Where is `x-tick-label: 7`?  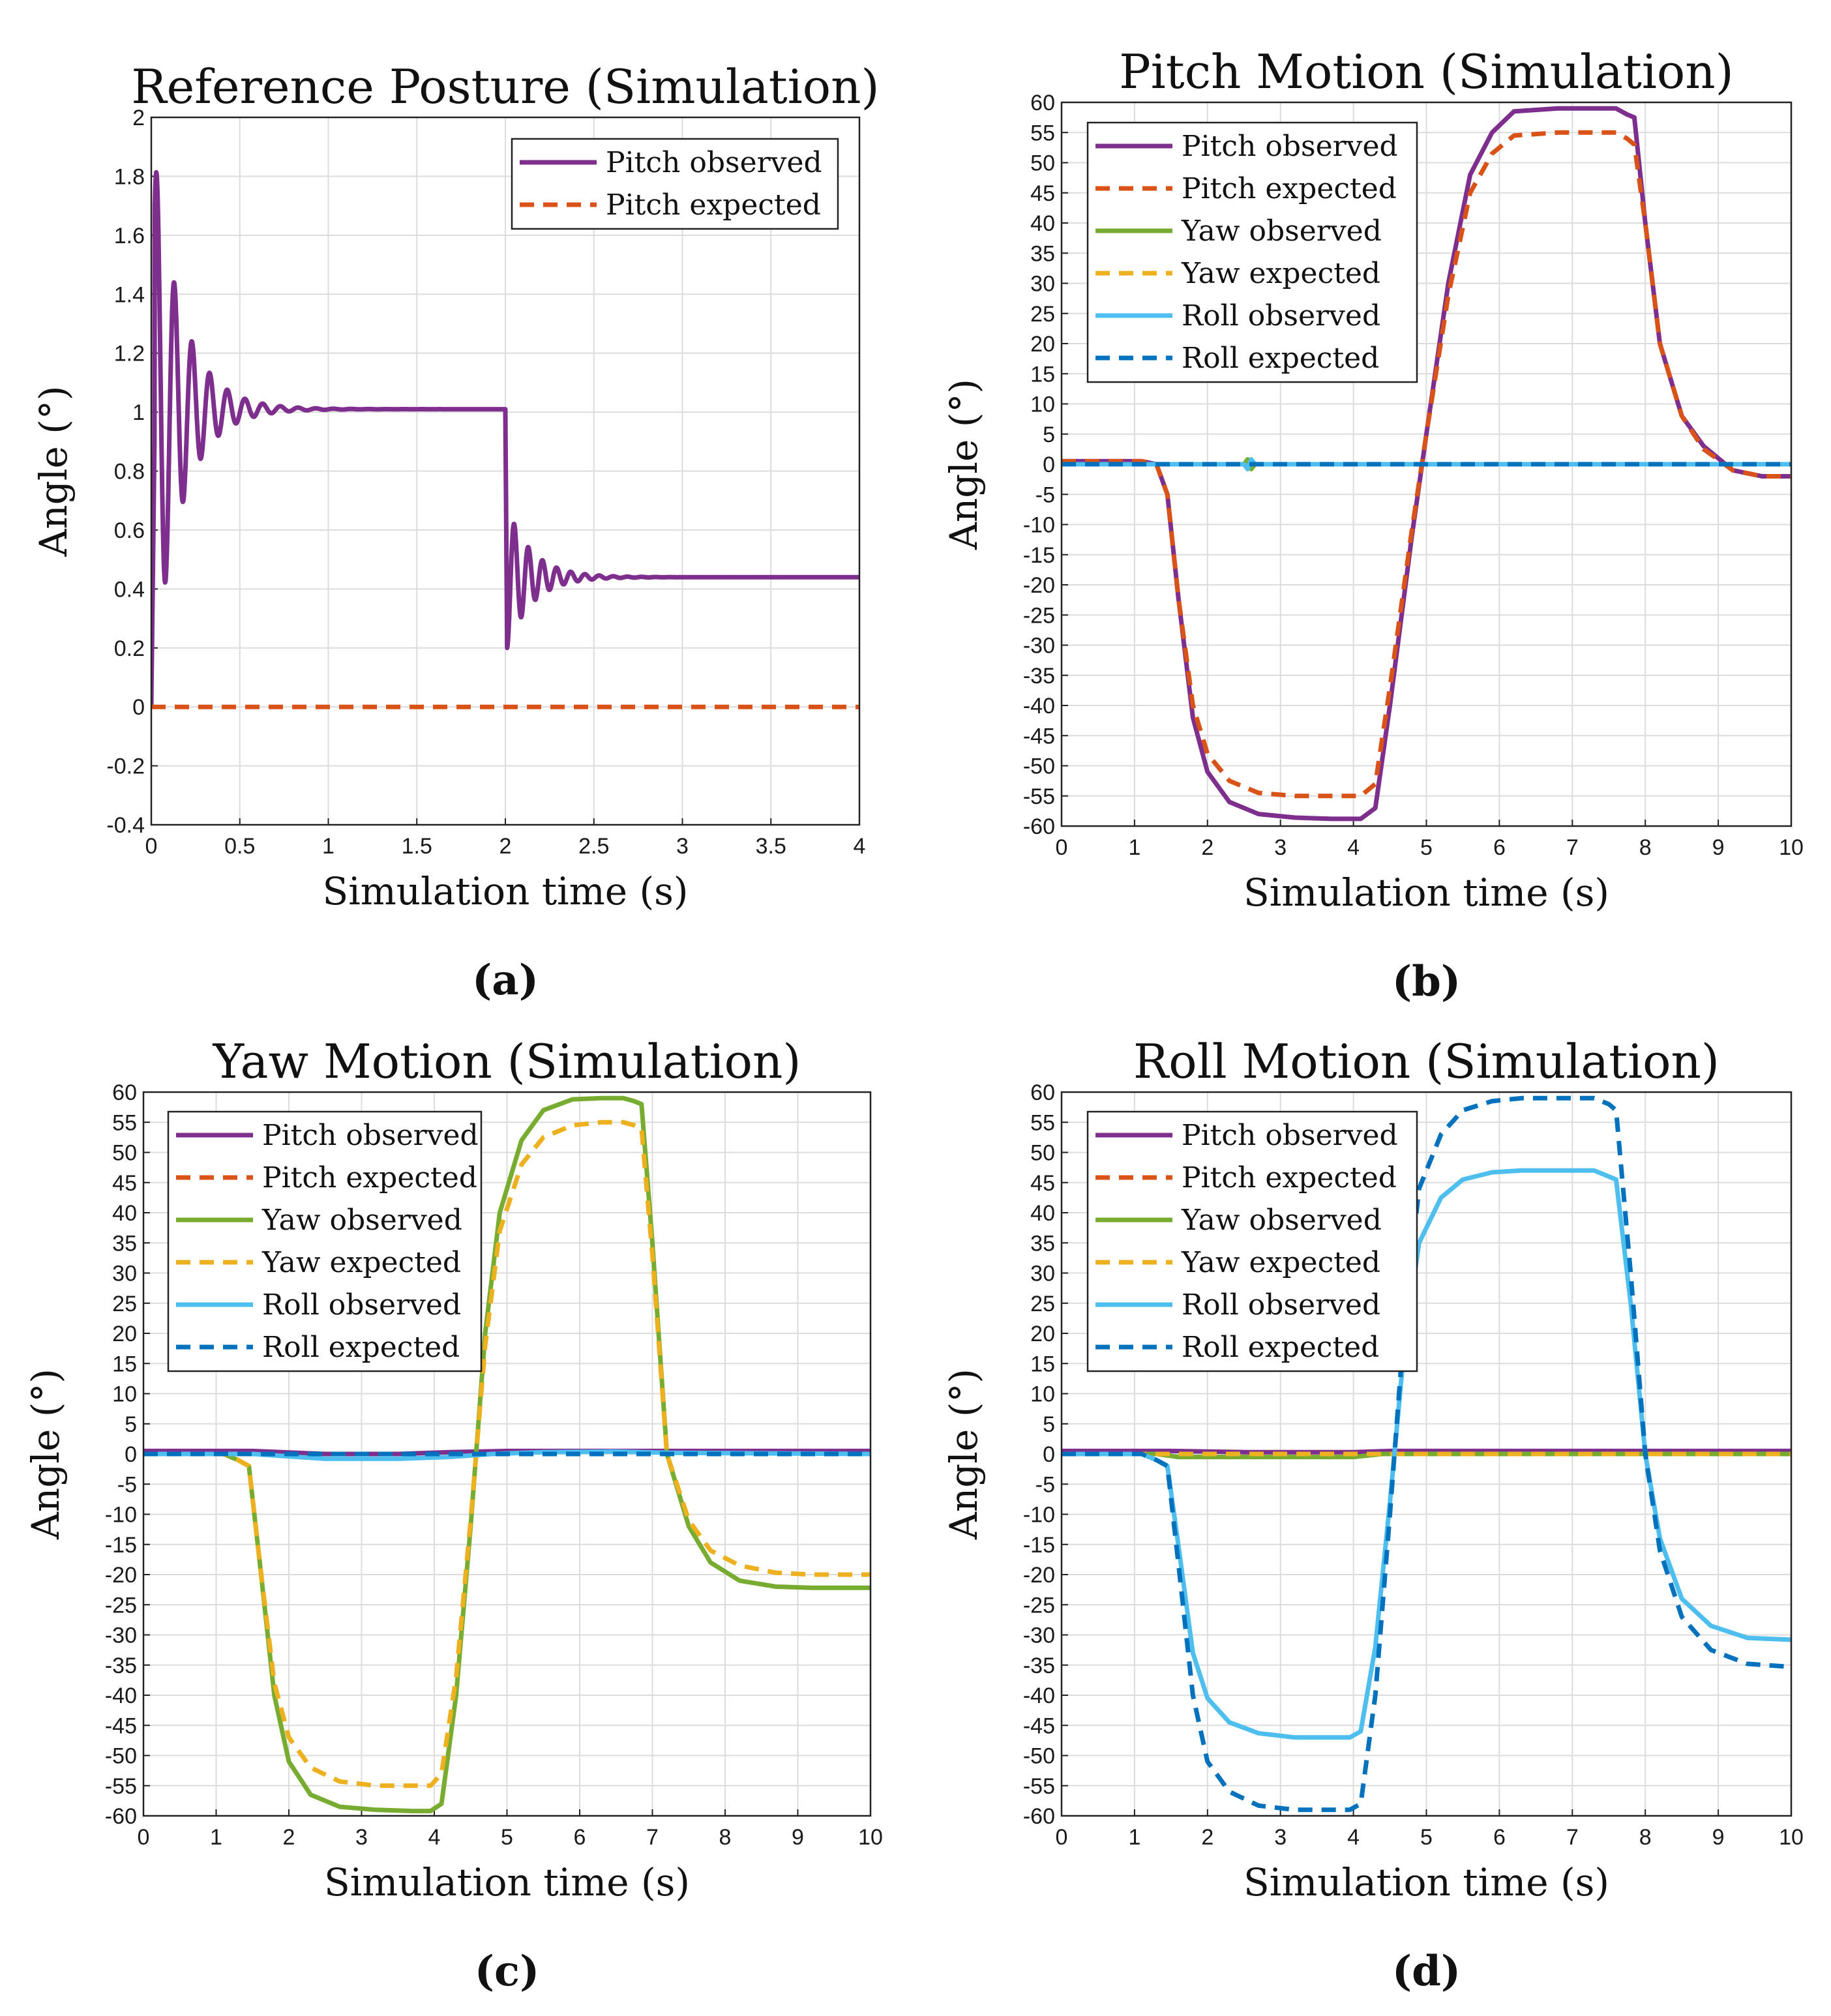
x-tick-label: 7 is located at coordinates (1573, 848).